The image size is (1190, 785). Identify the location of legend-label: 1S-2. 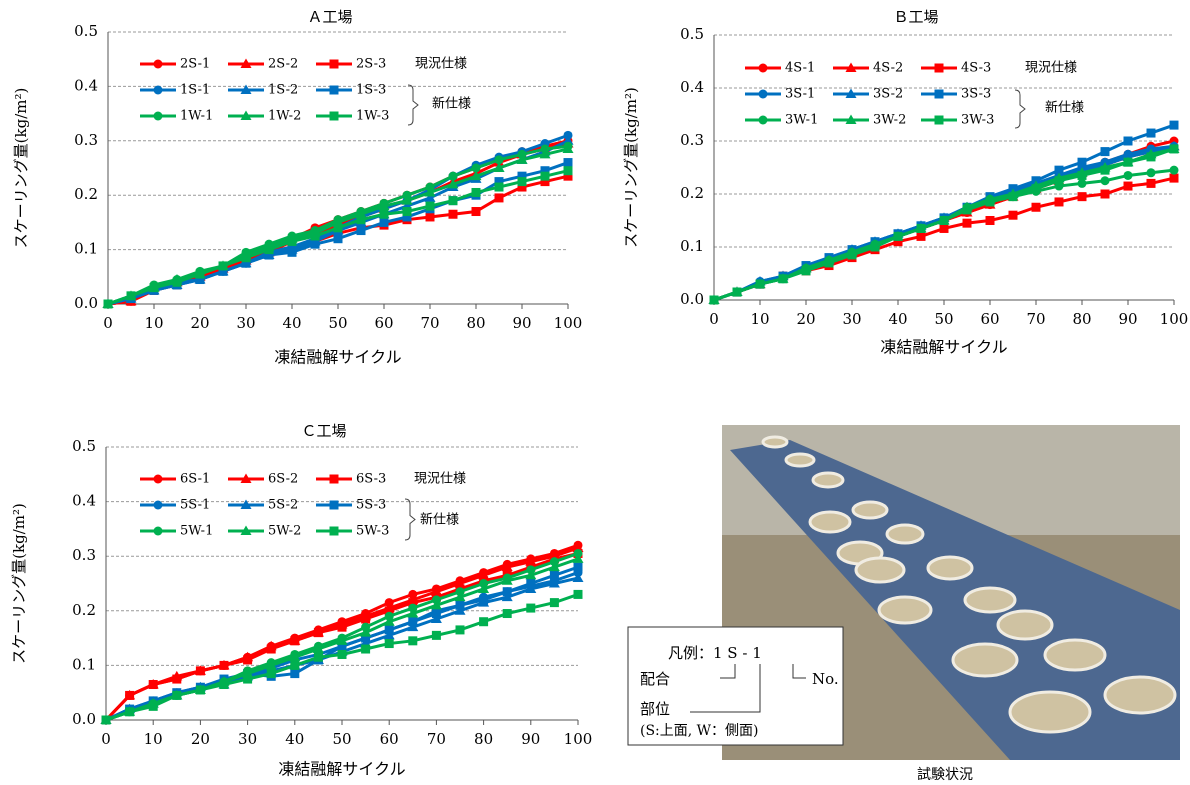
(283, 90).